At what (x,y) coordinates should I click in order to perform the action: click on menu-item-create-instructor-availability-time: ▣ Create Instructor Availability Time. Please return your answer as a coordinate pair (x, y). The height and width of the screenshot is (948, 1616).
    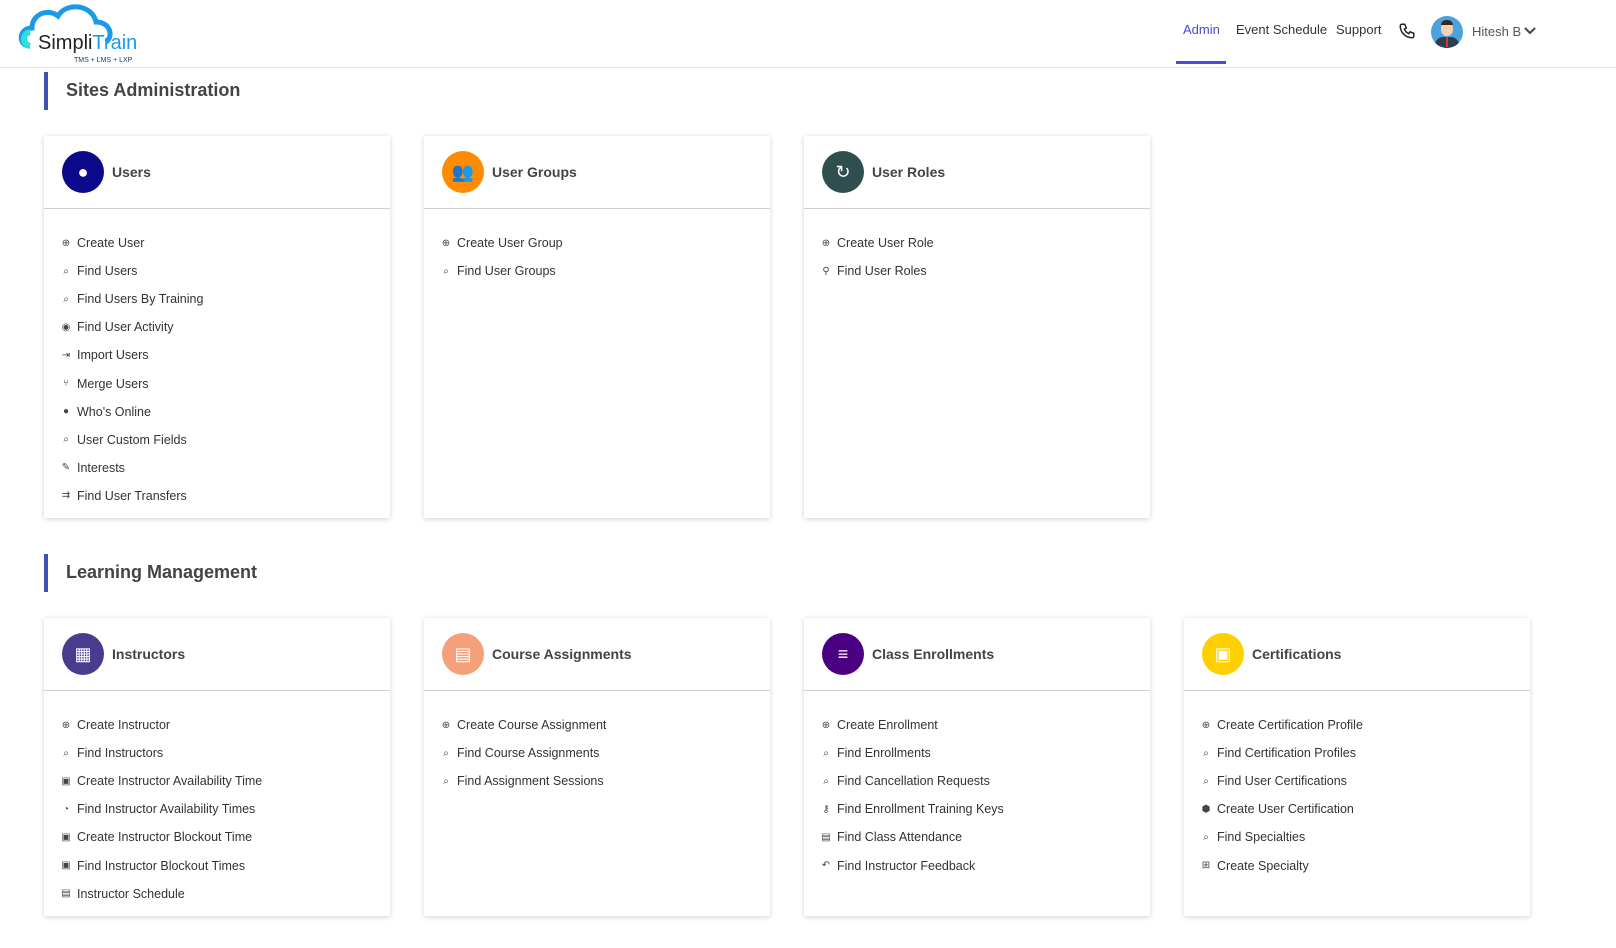
    Looking at the image, I should click on (225, 781).